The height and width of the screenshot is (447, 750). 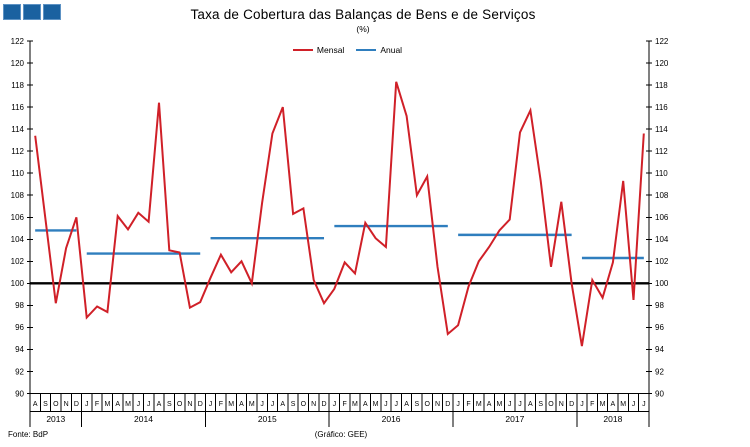 I want to click on svg-text: 96, so click(x=659, y=327).